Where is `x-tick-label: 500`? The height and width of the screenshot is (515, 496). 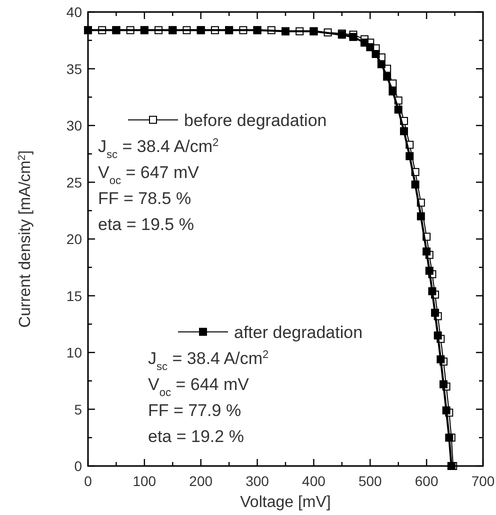
x-tick-label: 500 is located at coordinates (370, 481).